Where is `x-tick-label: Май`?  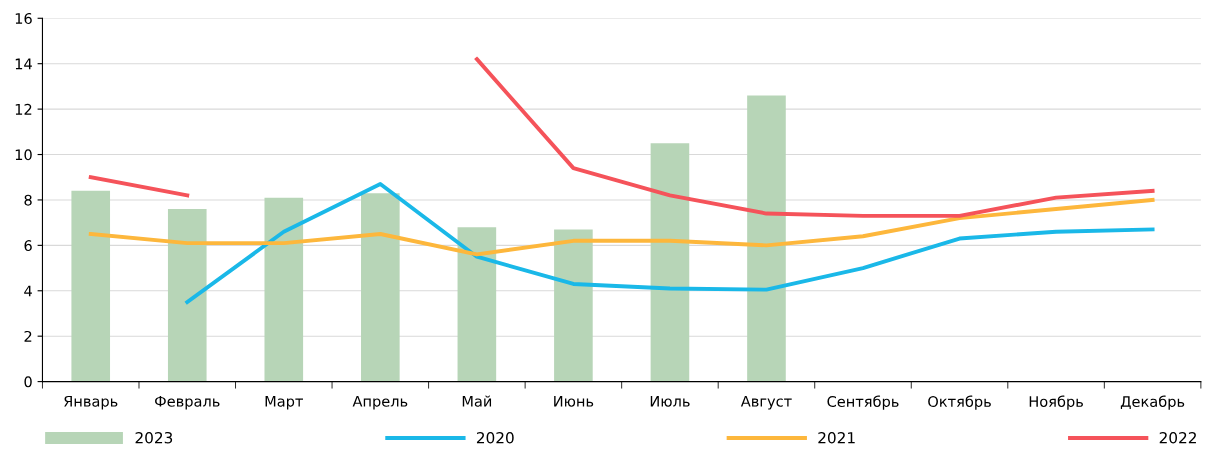 x-tick-label: Май is located at coordinates (477, 401).